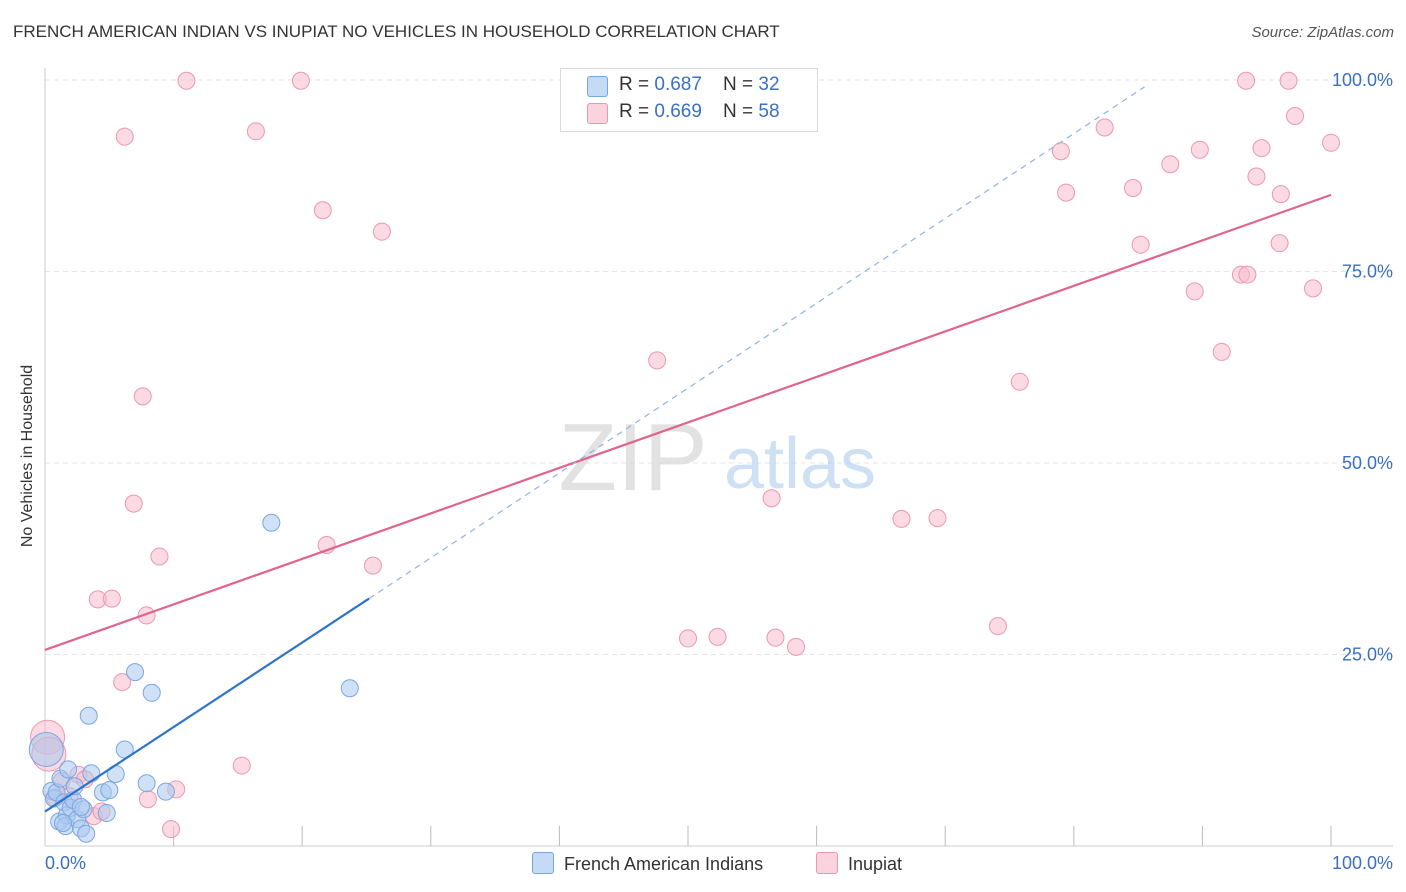  I want to click on legend-n-value: 58, so click(769, 111).